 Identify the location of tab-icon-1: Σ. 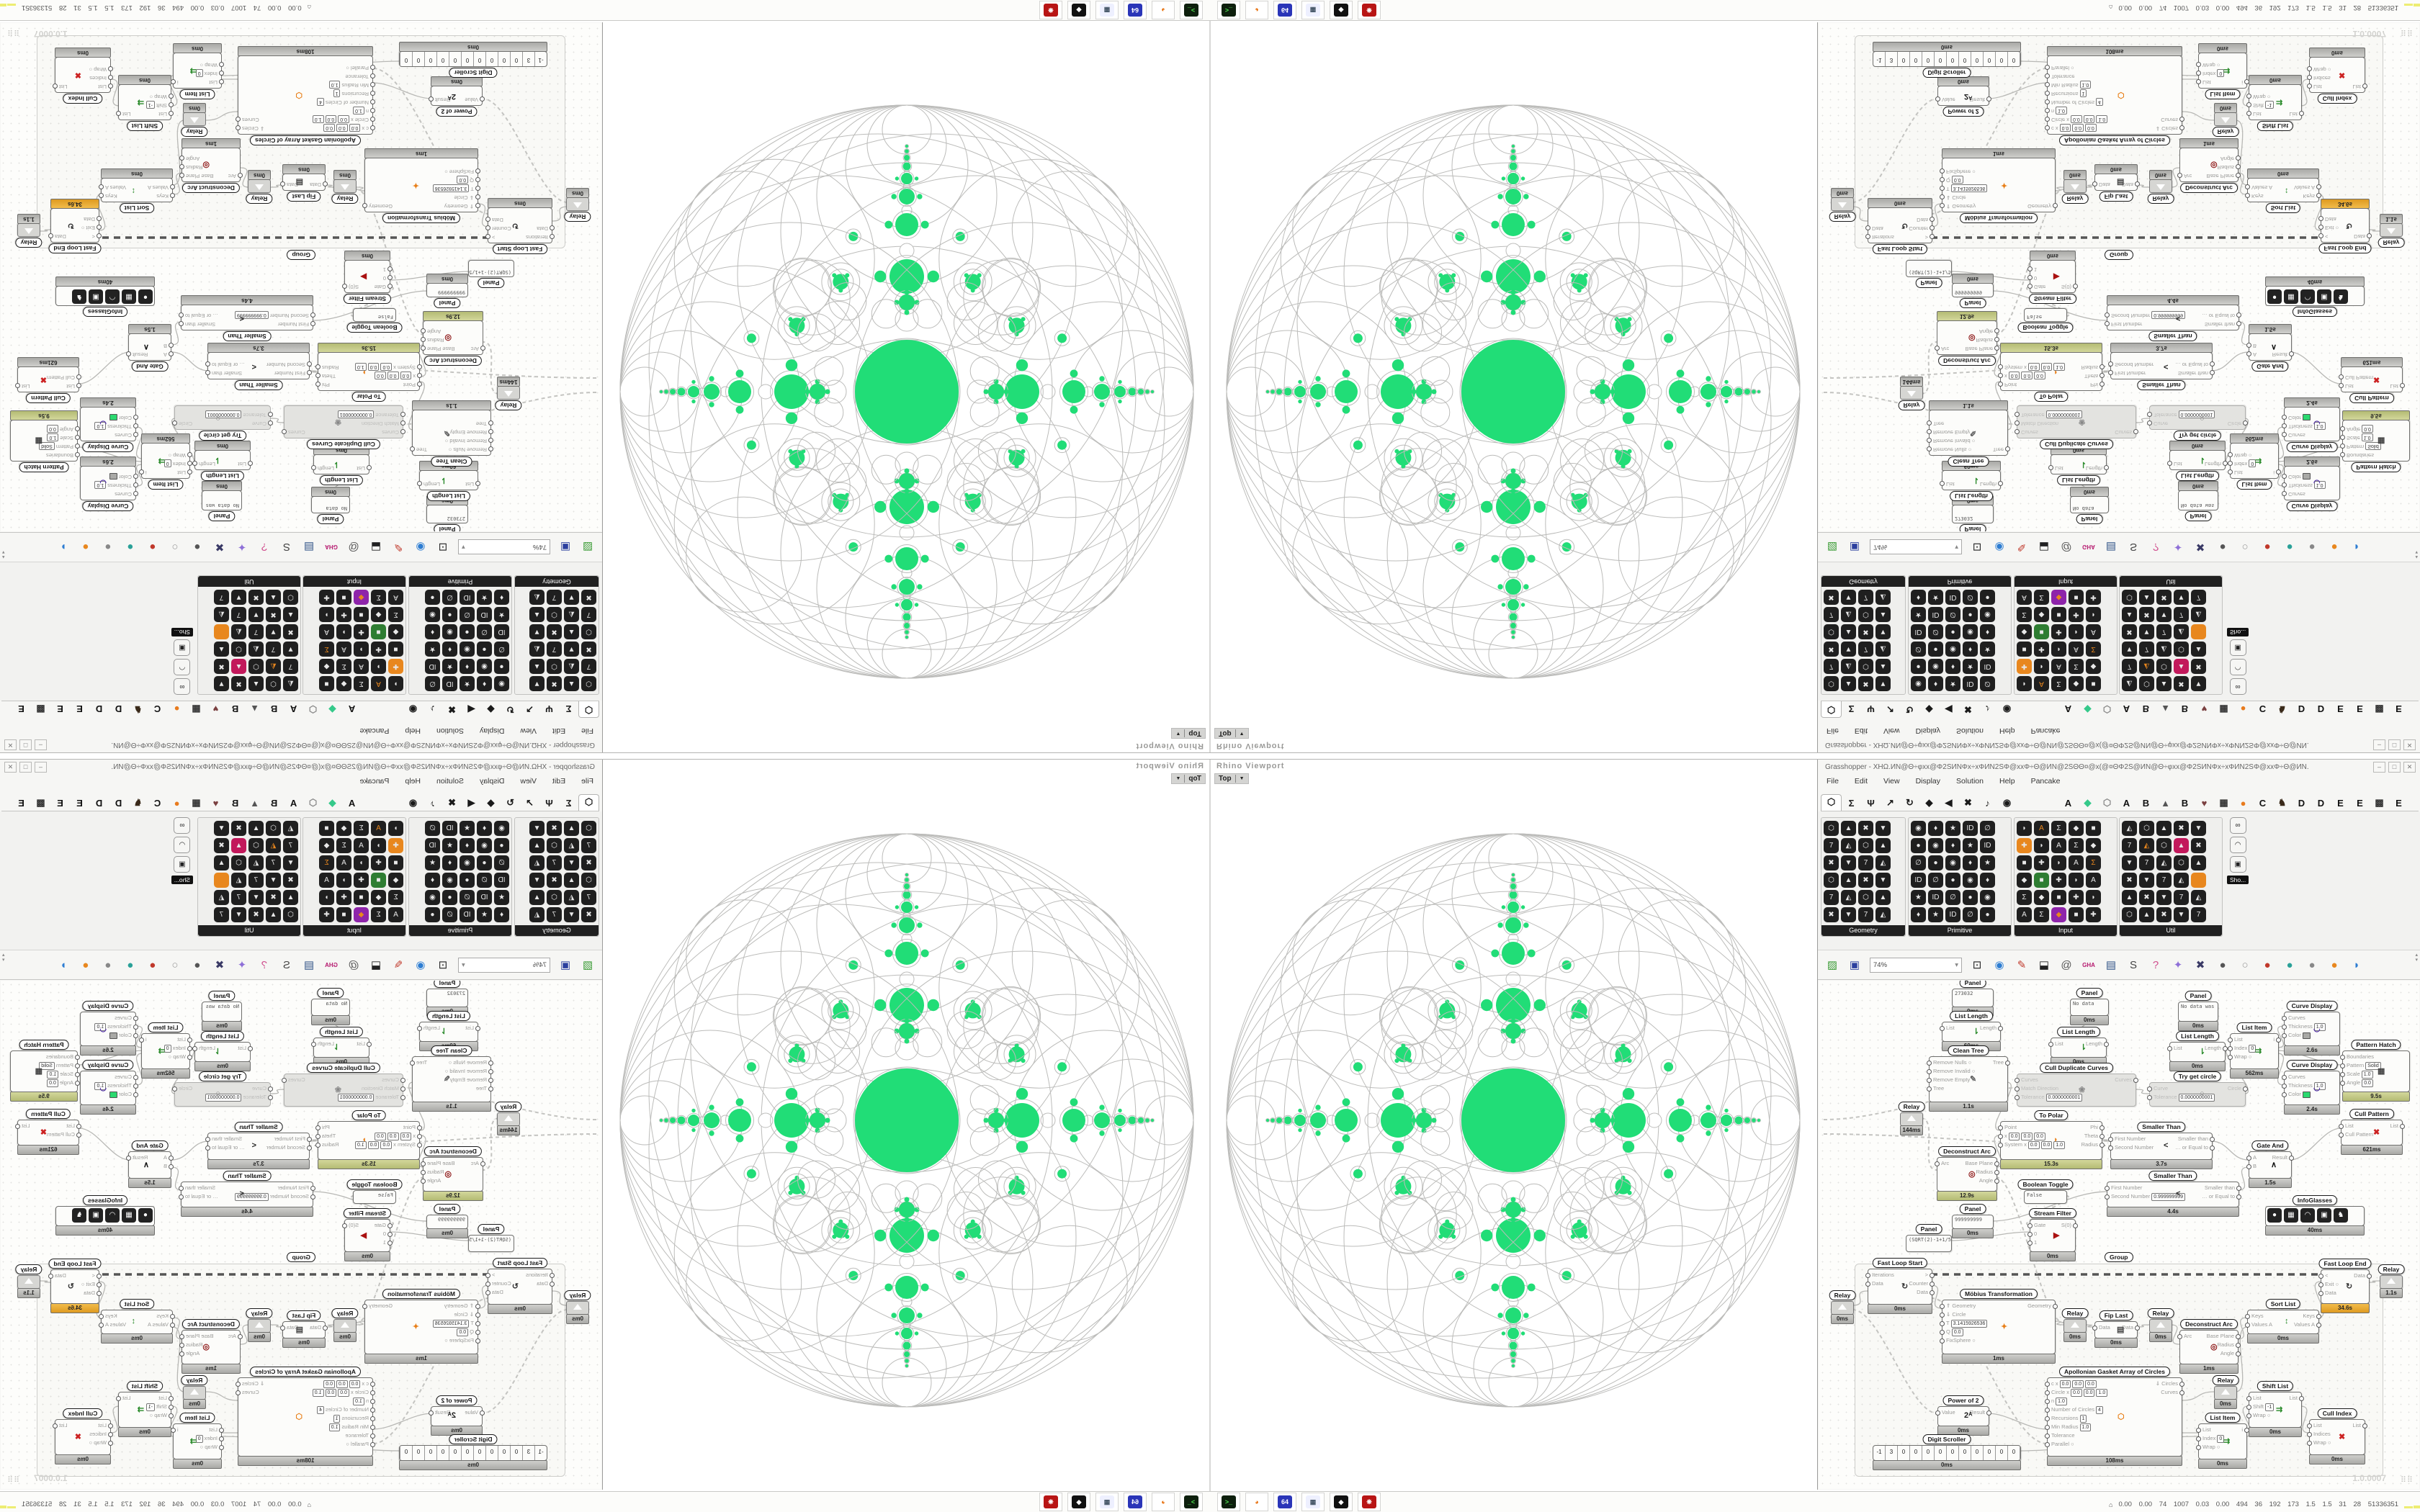
(1852, 708).